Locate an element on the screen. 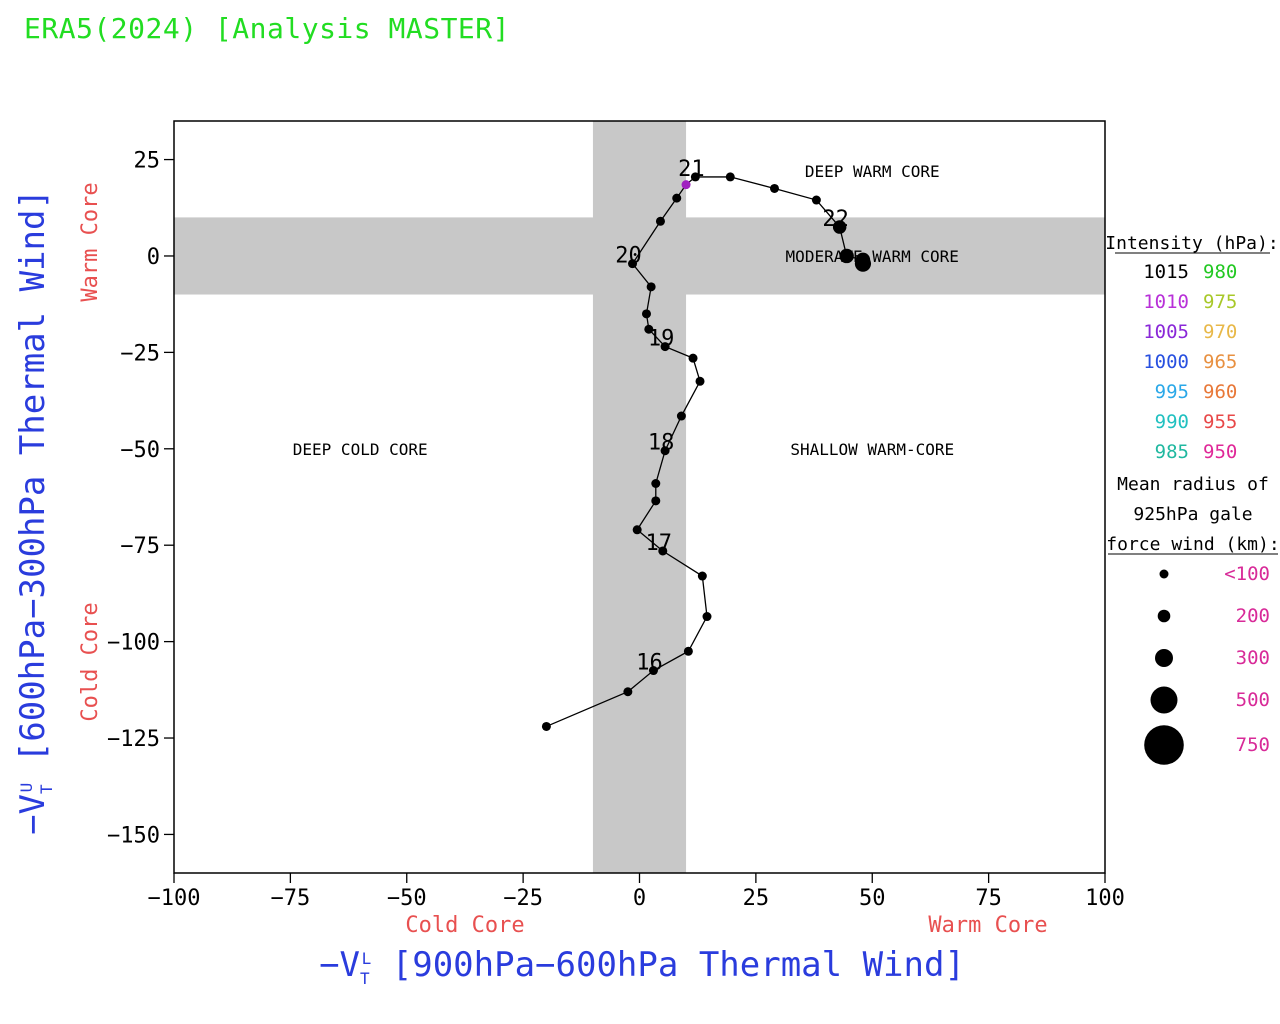  day-label: 16 is located at coordinates (649, 663).